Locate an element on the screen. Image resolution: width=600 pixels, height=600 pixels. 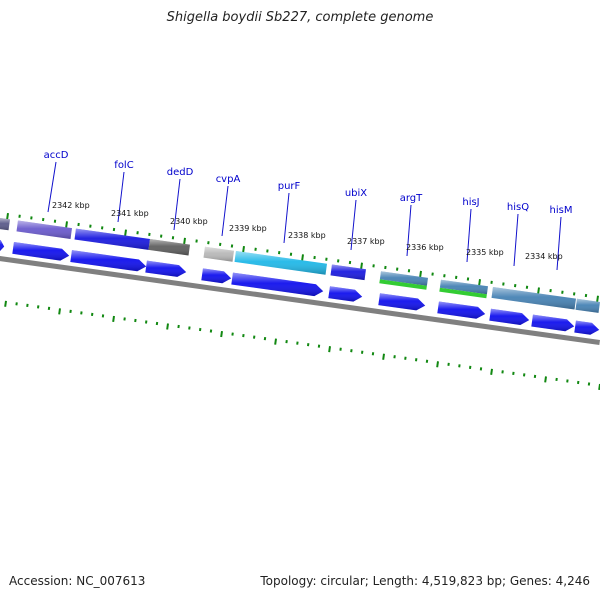
gene-label: ubiX is located at coordinates (356, 193).